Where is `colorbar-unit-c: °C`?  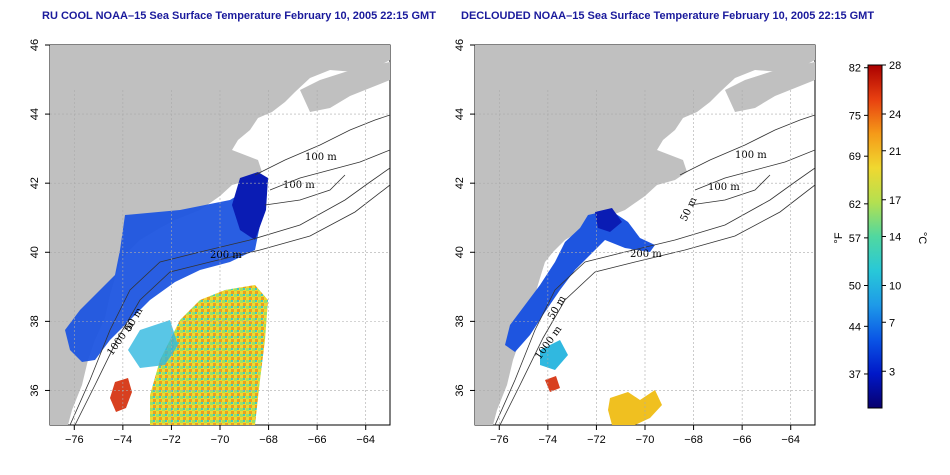 colorbar-unit-c: °C is located at coordinates (922, 238).